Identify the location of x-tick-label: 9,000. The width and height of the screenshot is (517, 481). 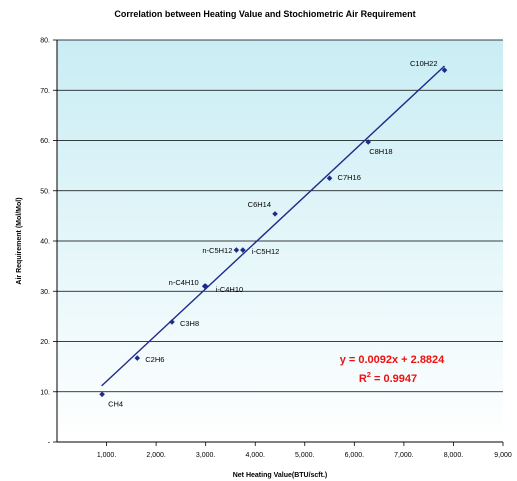
(503, 455).